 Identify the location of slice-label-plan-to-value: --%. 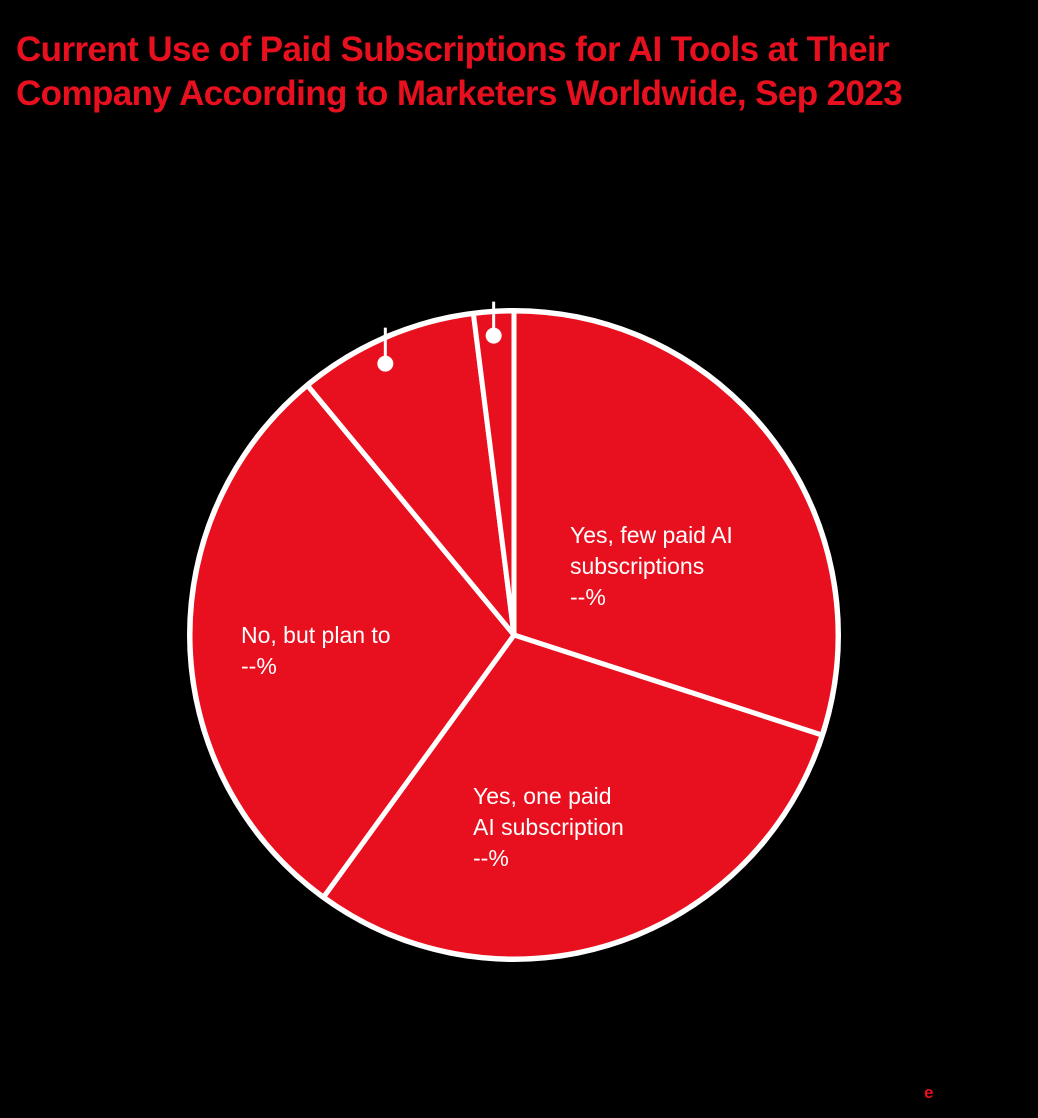
(259, 666).